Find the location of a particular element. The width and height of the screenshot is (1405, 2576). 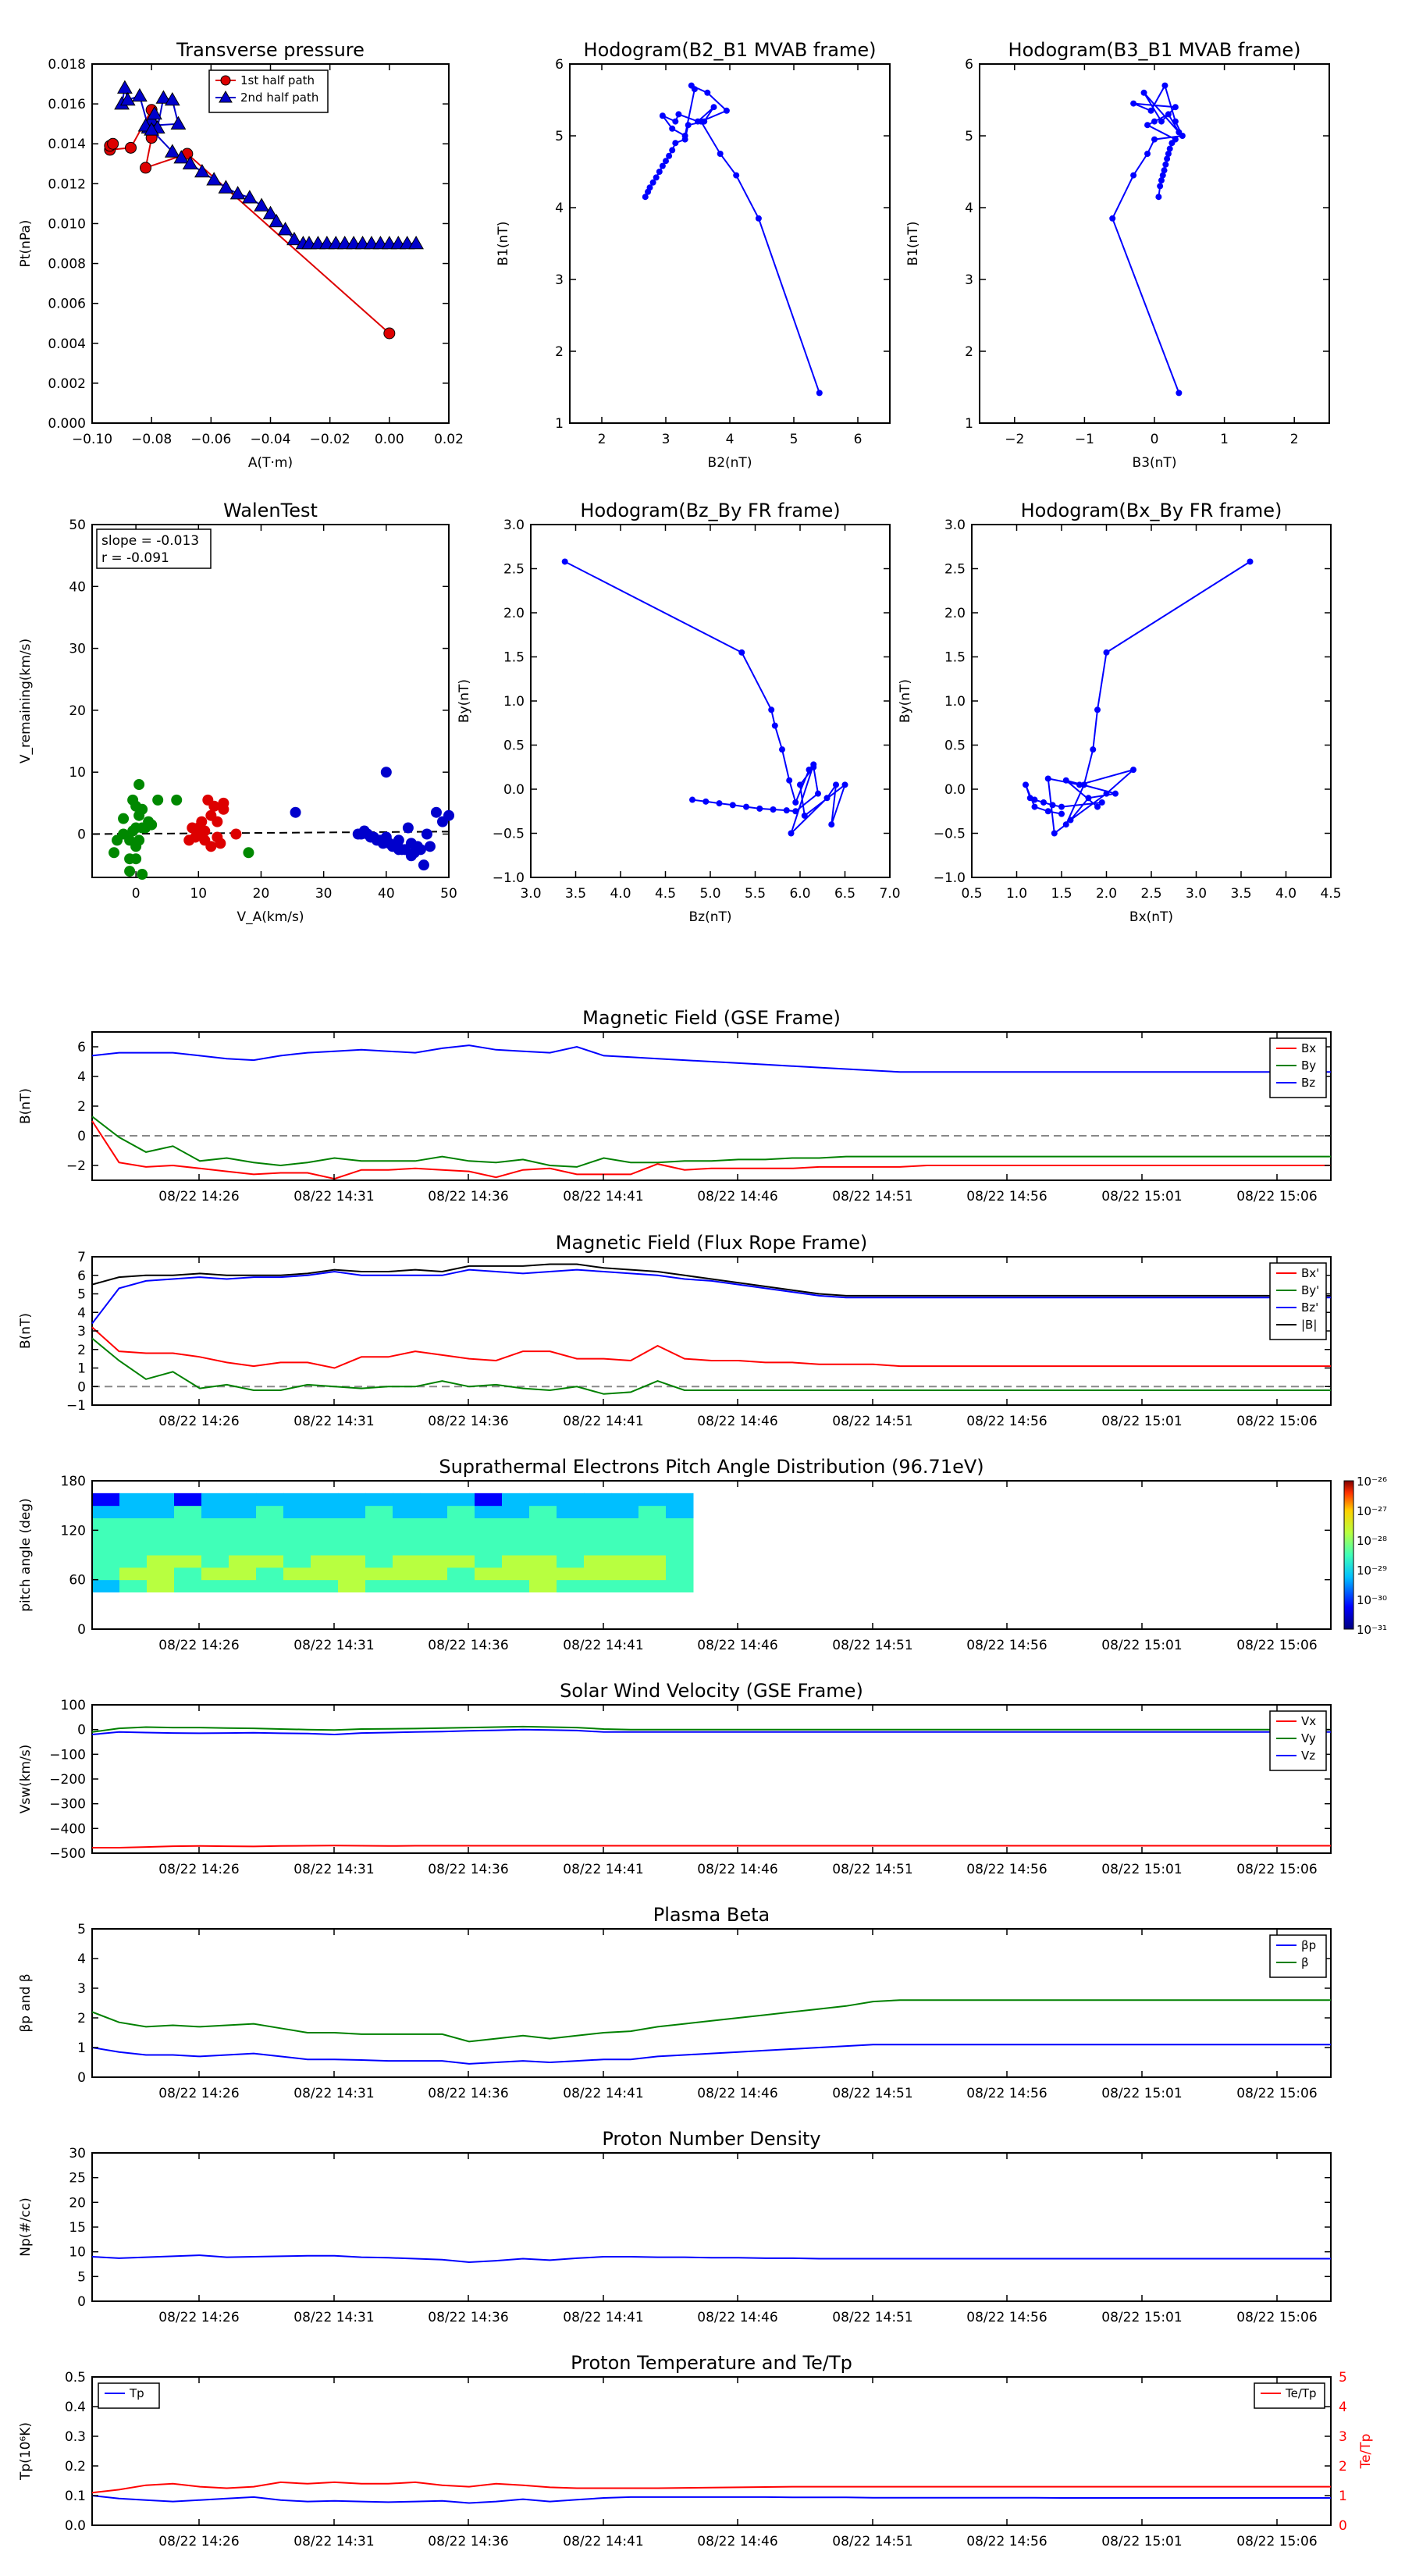

y-axis-label: B(nT) is located at coordinates (26, 1106).